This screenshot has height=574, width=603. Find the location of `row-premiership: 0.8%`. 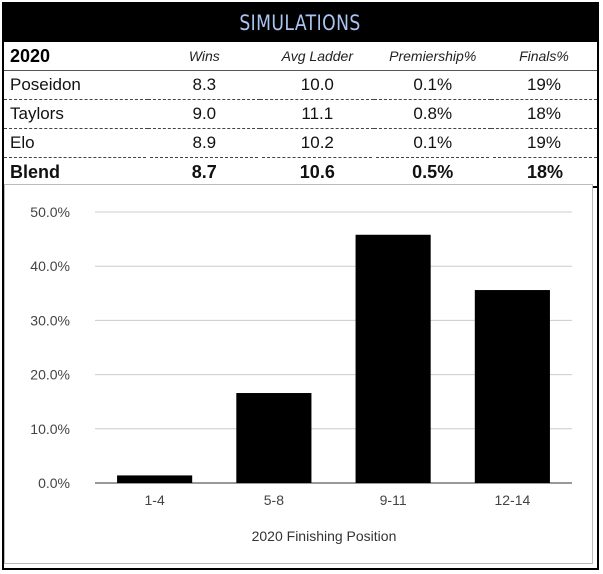

row-premiership: 0.8% is located at coordinates (432, 114).